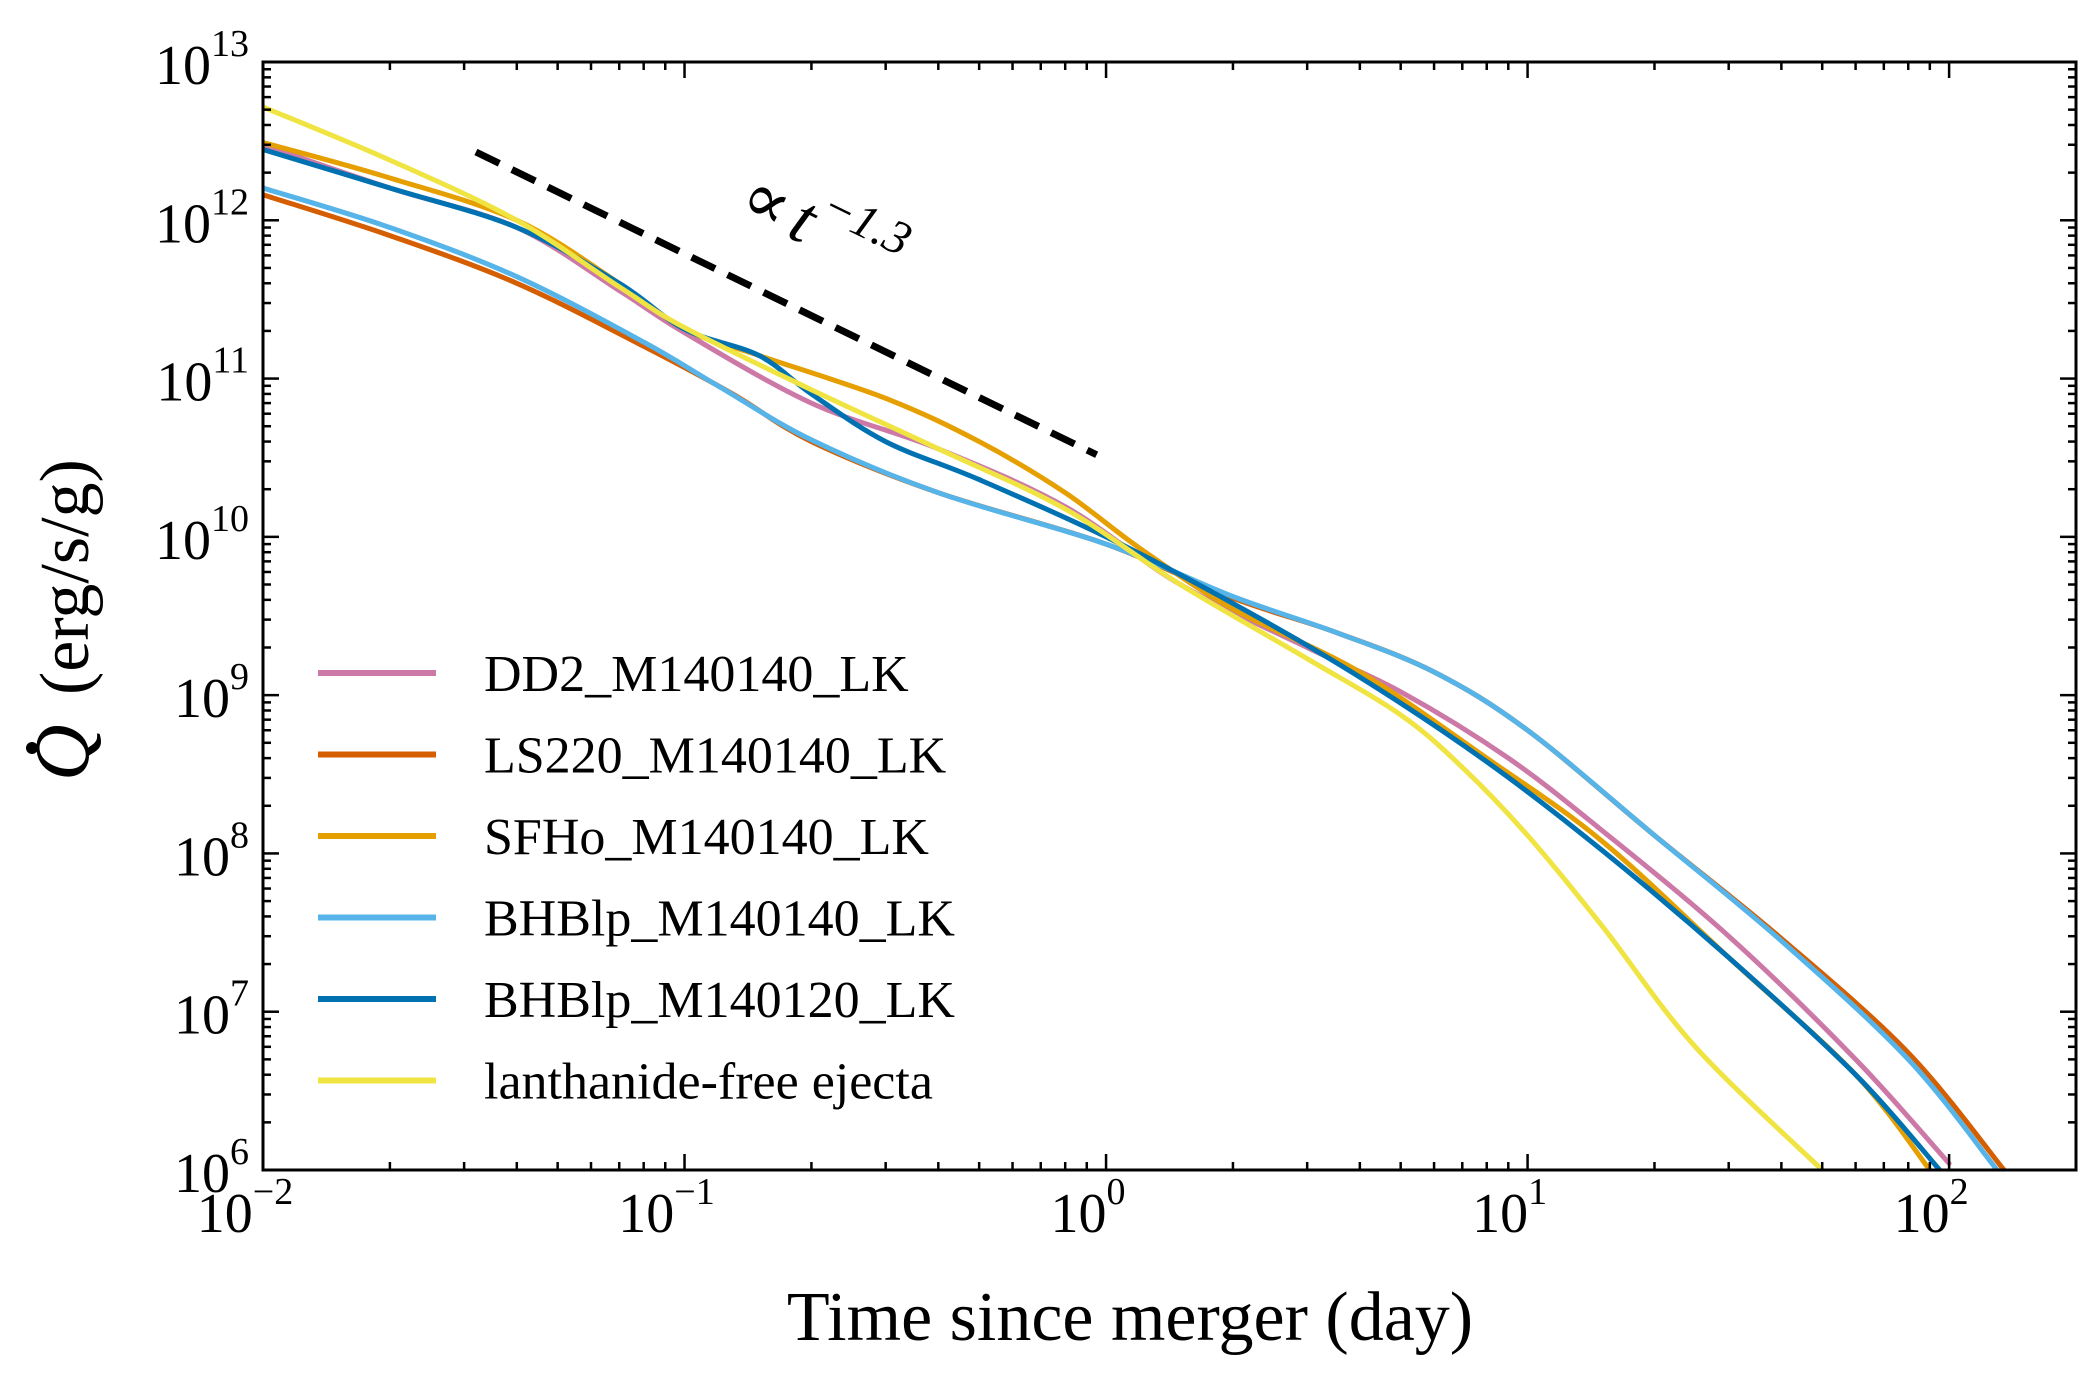 The image size is (2099, 1383). Describe the element at coordinates (719, 1000) in the screenshot. I see `legend-label: BHBlp_M140120_LK` at that location.